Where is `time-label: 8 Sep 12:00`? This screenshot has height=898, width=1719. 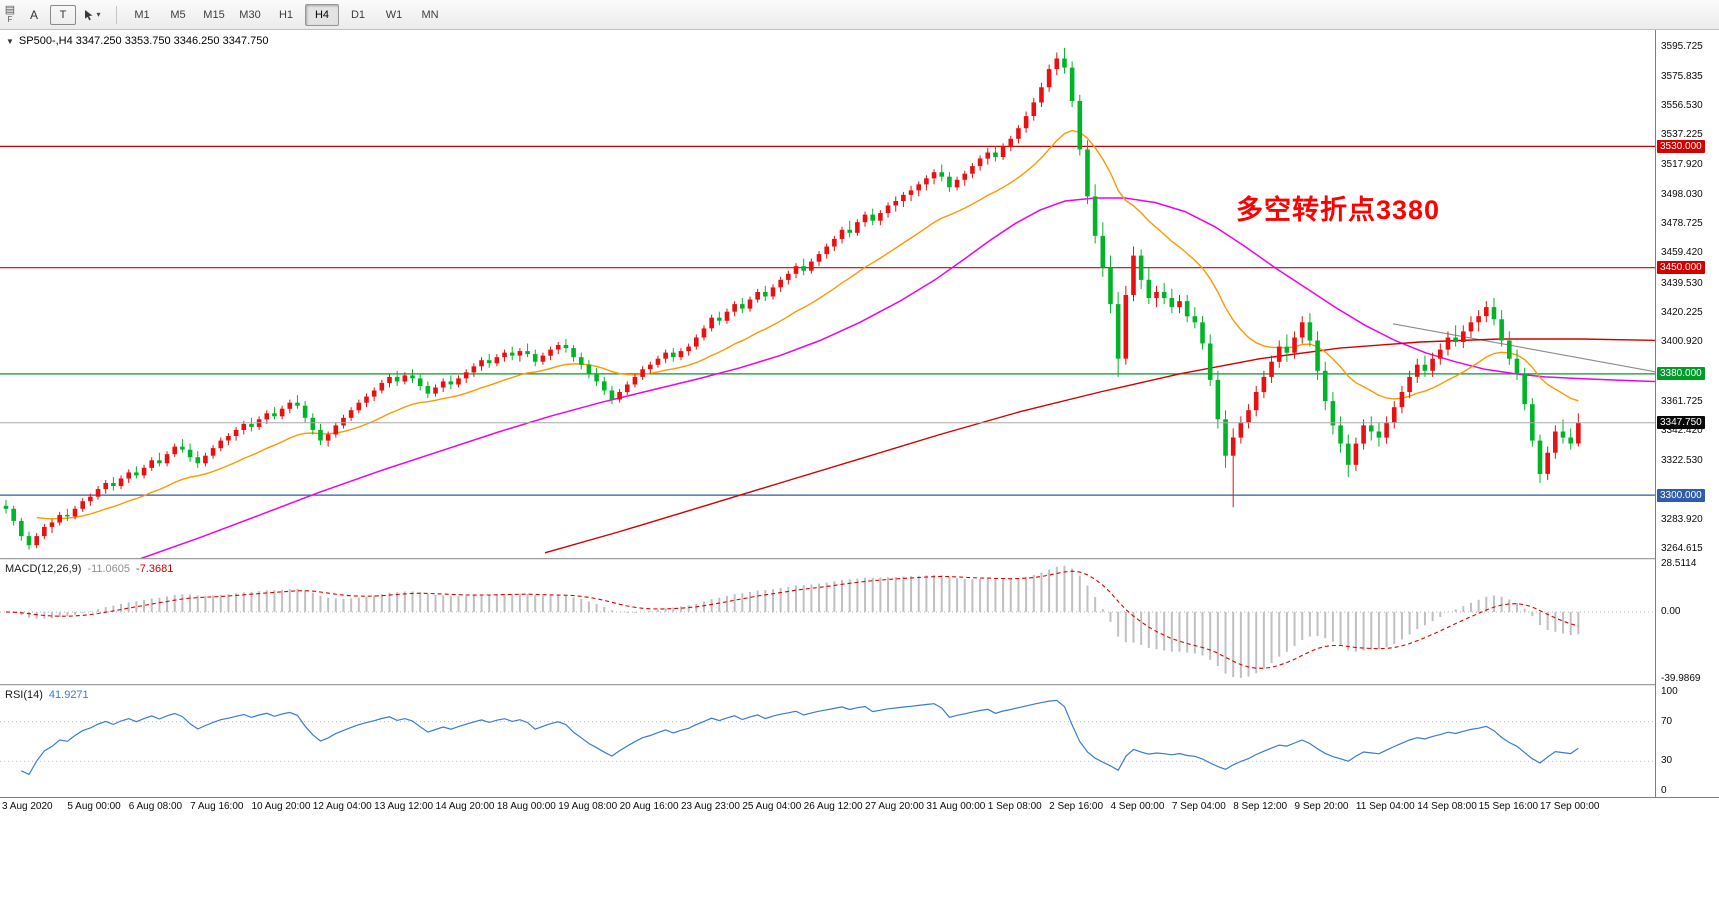
time-label: 8 Sep 12:00 is located at coordinates (1260, 806).